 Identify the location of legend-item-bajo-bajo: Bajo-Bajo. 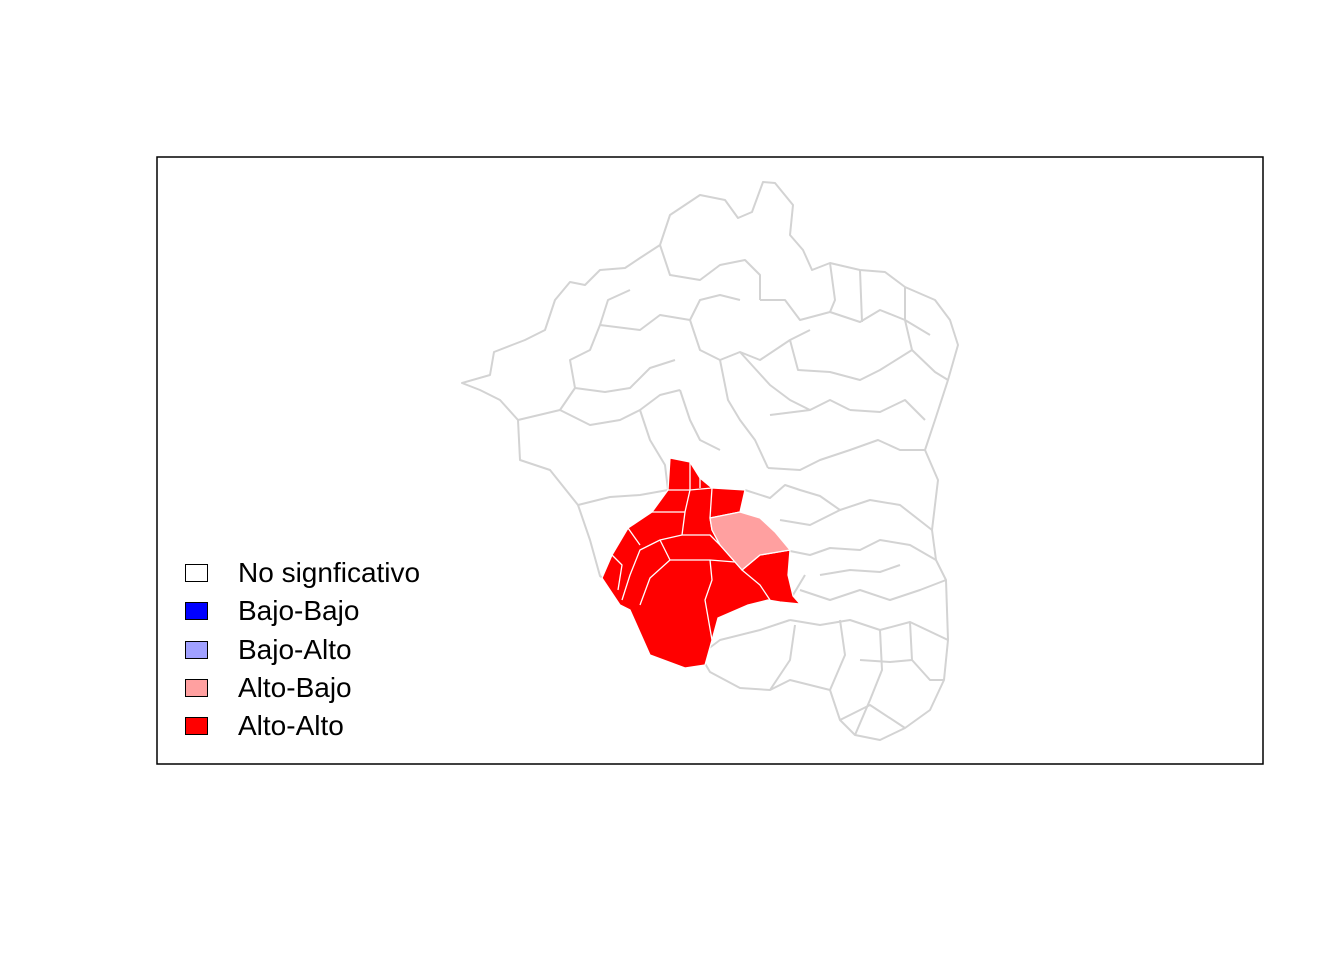
(335, 613).